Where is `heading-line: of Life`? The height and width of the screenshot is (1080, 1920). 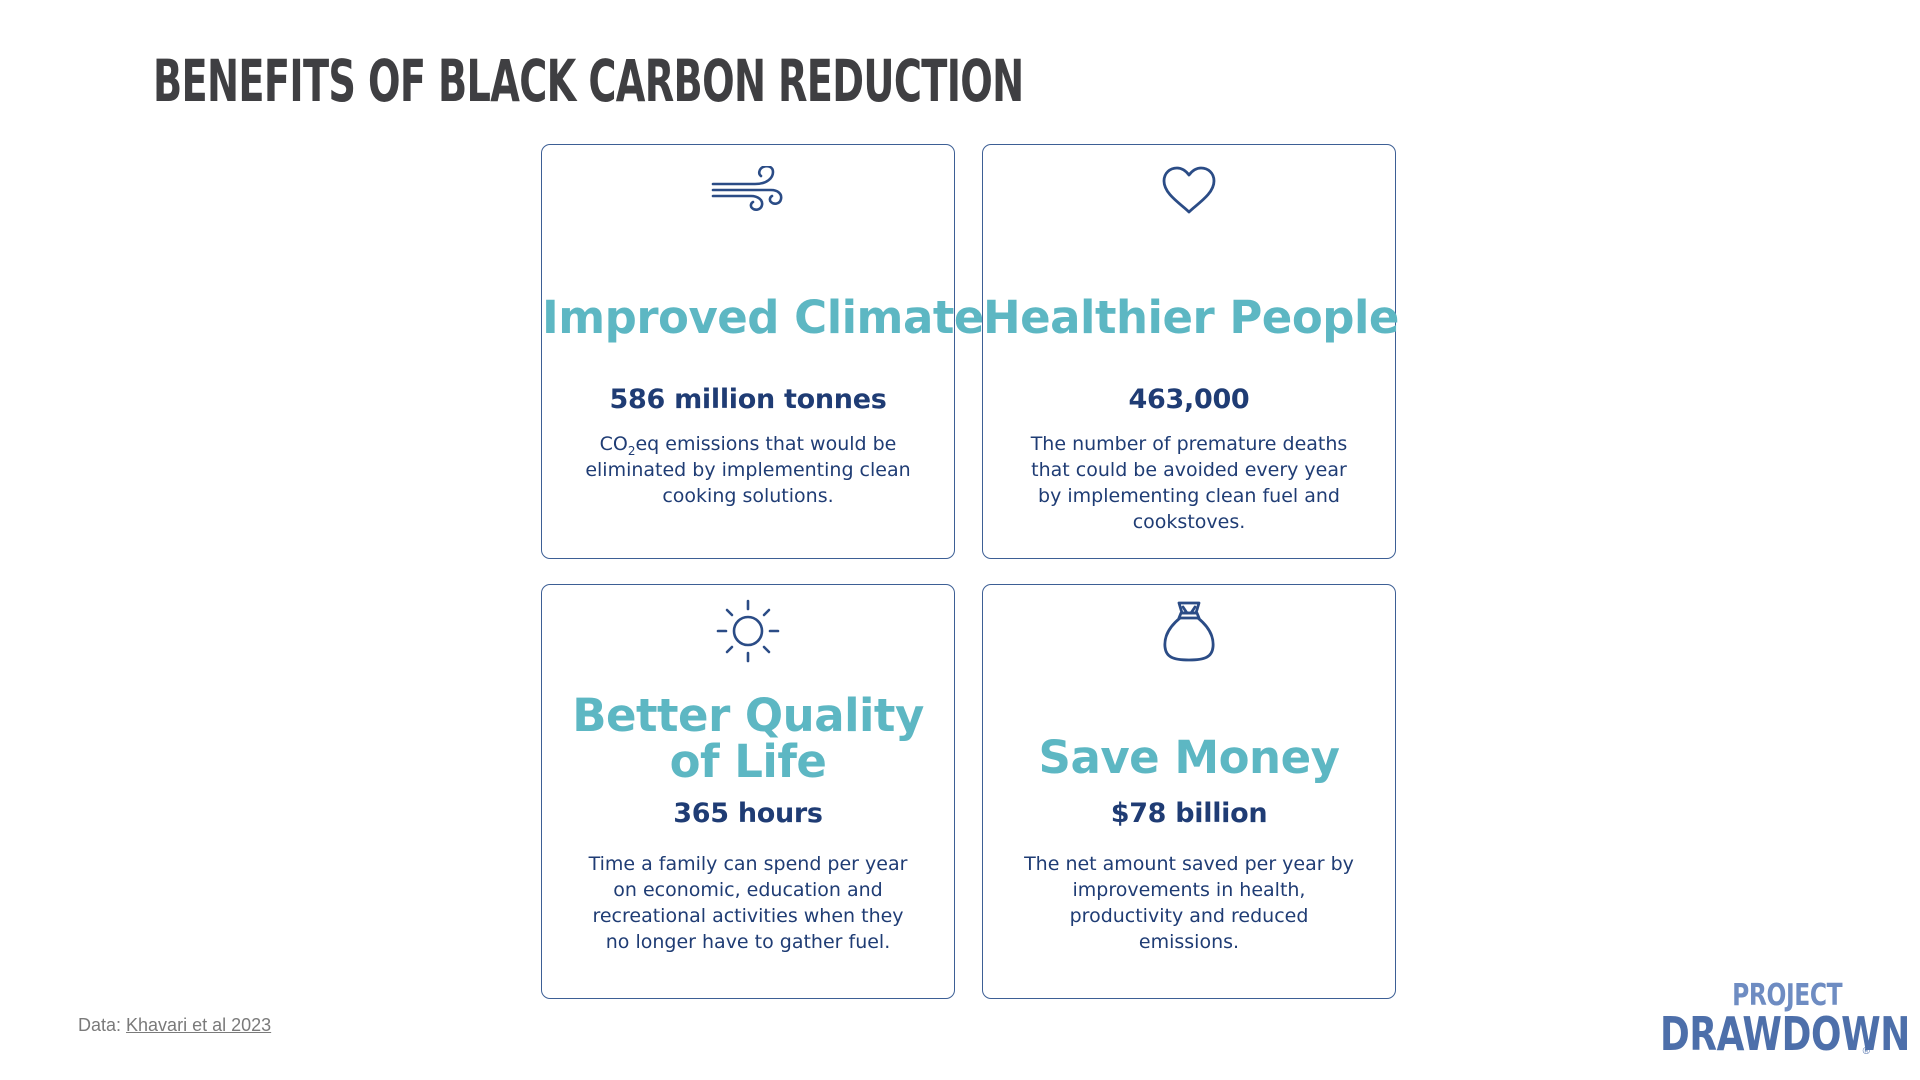
heading-line: of Life is located at coordinates (748, 761).